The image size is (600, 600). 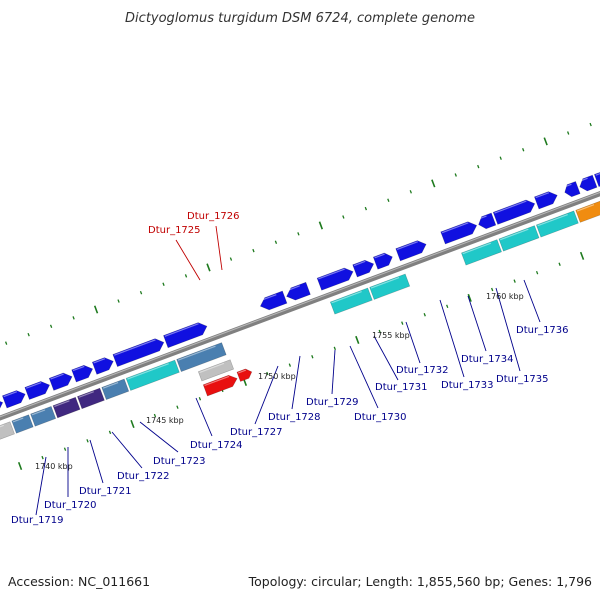 I want to click on gene-label-dtur-1729: Dtur_1729, so click(x=332, y=402).